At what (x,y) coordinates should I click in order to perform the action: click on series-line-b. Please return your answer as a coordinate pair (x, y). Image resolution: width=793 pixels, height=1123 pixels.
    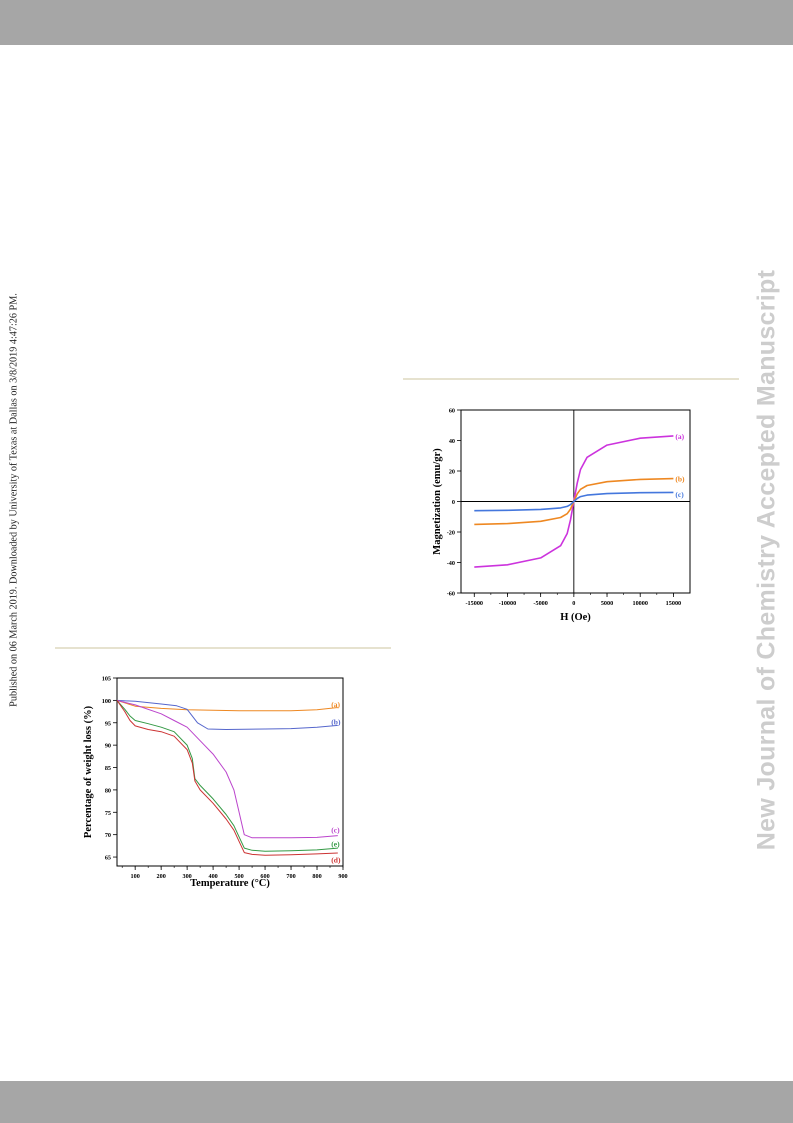
    Looking at the image, I should click on (227, 714).